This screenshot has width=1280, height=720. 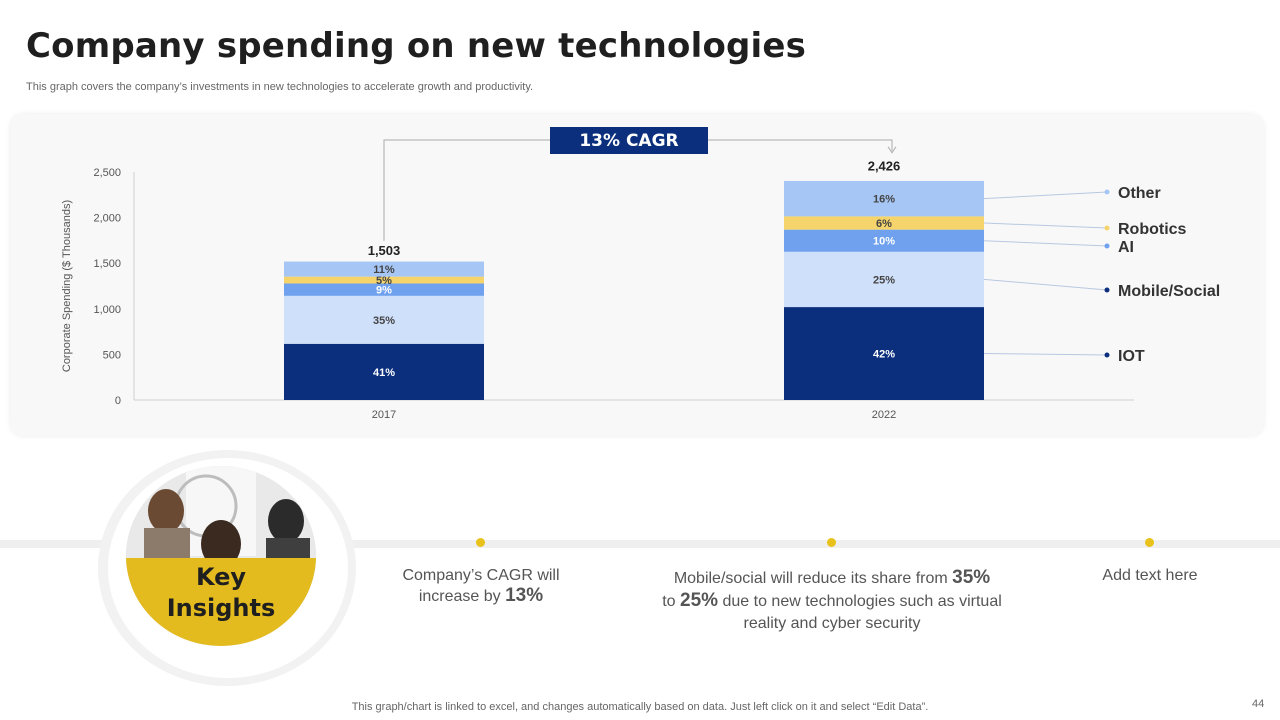 I want to click on data-label: 41%, so click(x=384, y=373).